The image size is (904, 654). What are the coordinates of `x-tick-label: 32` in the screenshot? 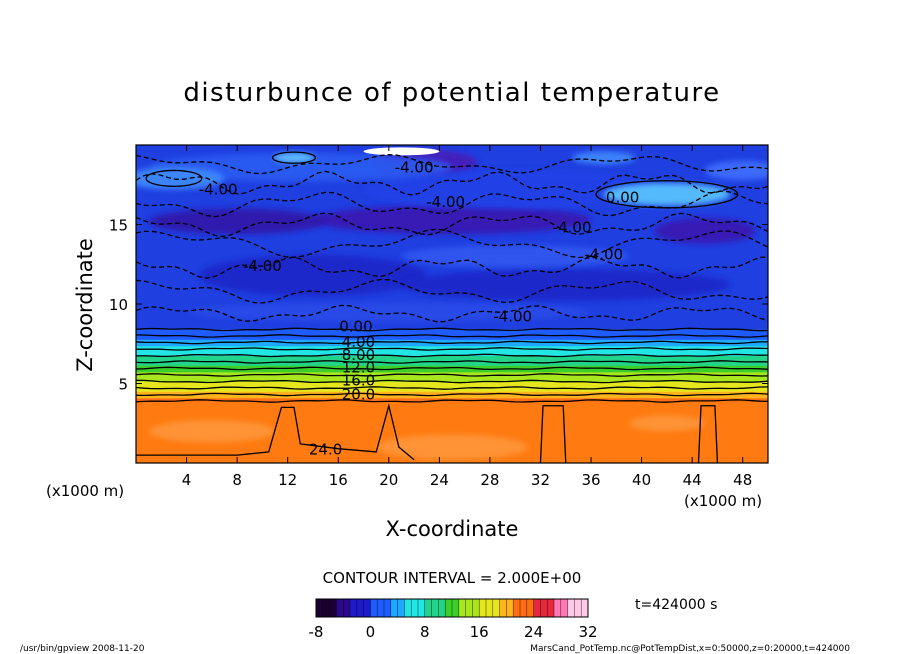 It's located at (540, 480).